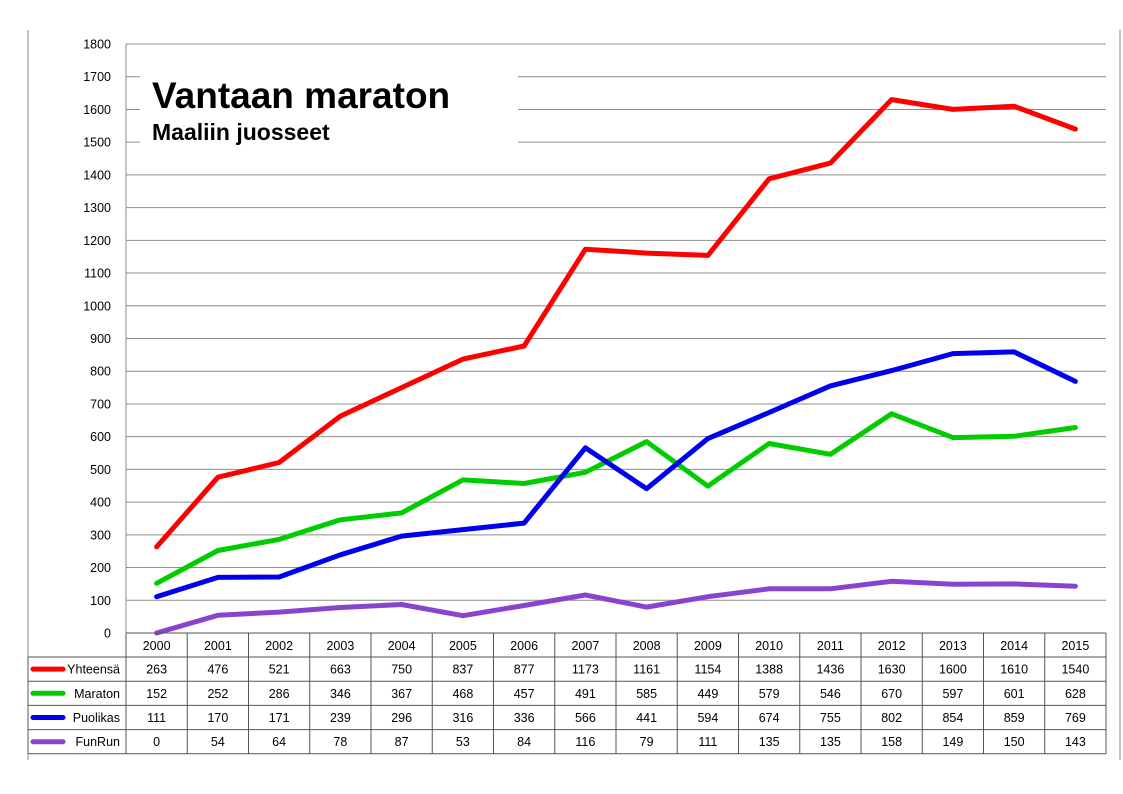  Describe the element at coordinates (769, 718) in the screenshot. I see `data-label: 674` at that location.